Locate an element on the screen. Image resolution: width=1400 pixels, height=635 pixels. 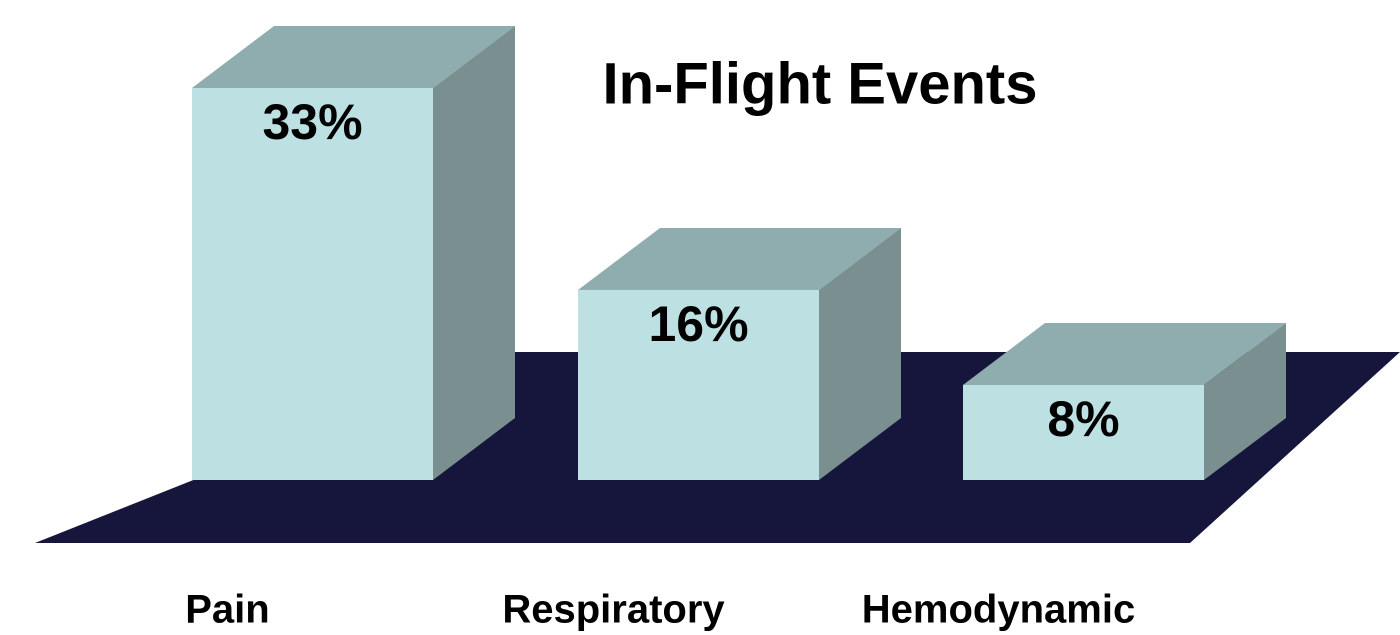
value-label: 33% is located at coordinates (312, 122).